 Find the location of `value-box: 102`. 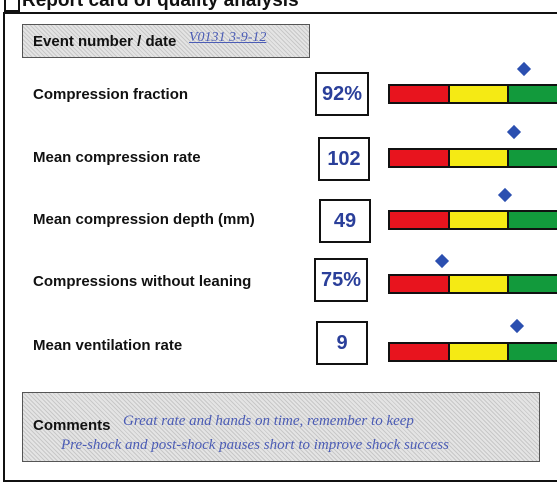

value-box: 102 is located at coordinates (344, 159).